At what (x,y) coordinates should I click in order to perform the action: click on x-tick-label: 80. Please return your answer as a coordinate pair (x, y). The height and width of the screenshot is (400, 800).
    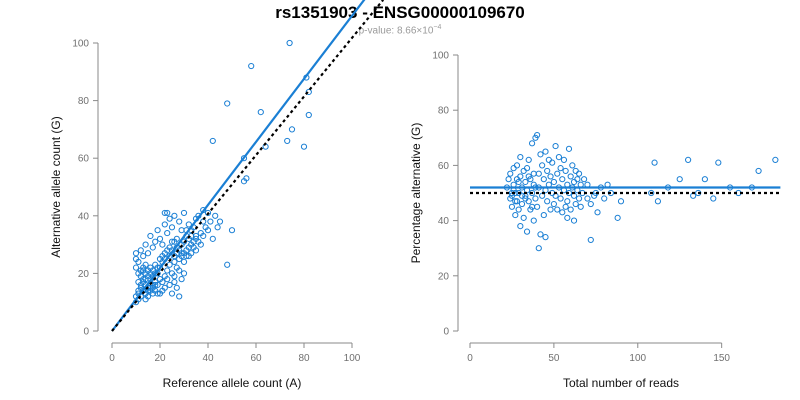
    Looking at the image, I should click on (304, 358).